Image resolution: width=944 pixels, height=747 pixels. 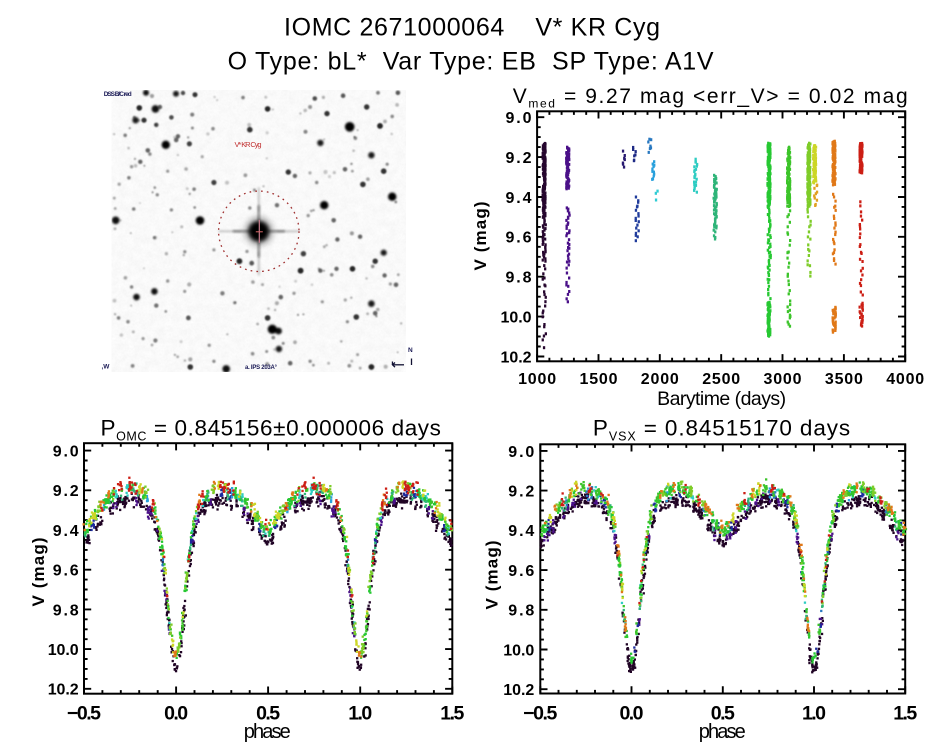 I want to click on svg-text:O Type: bL* Var Type: EB SP: O Type: bL* Var Type: EB SP Type: A1V, so click(x=471, y=62).